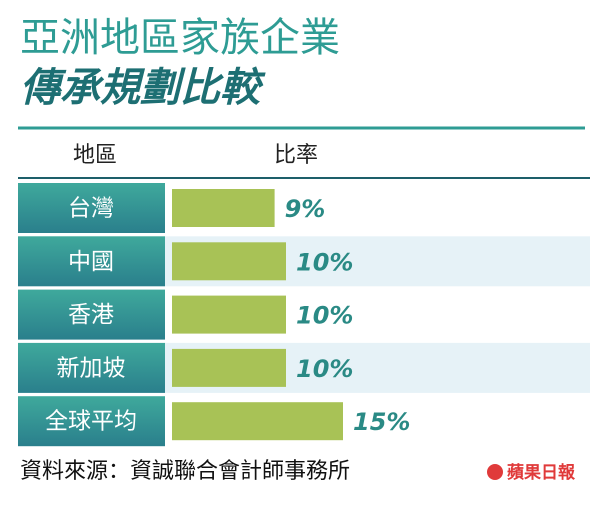 The image size is (600, 506). Describe the element at coordinates (143, 88) in the screenshot. I see `chart-subtitle: 傳承規劃比較` at that location.